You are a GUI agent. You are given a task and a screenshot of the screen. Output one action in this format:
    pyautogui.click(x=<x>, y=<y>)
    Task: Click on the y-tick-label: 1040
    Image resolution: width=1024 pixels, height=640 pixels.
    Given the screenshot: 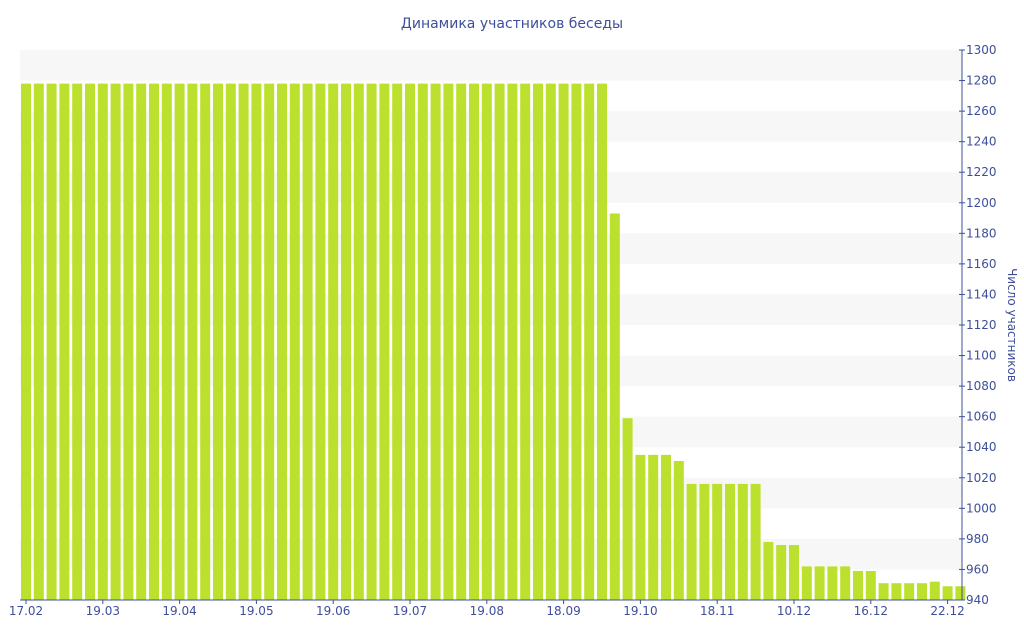 What is the action you would take?
    pyautogui.click(x=981, y=447)
    